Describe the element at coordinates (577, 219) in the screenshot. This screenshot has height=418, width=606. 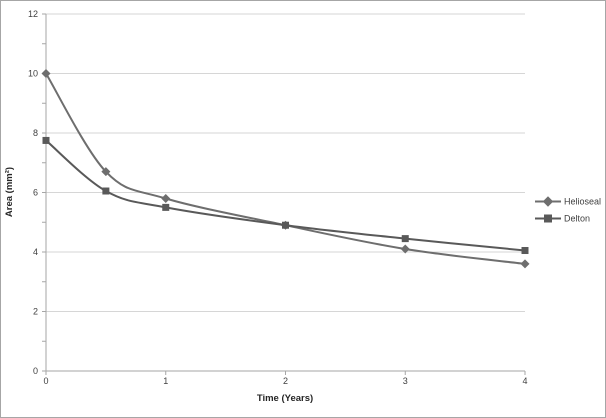
I see `legend-label-delton: Delton` at that location.